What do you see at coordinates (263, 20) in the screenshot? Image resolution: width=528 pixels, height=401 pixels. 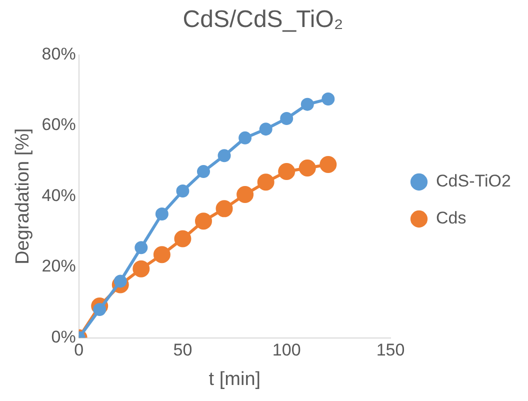 I see `chart-title: CdS/CdS_TiO₂` at bounding box center [263, 20].